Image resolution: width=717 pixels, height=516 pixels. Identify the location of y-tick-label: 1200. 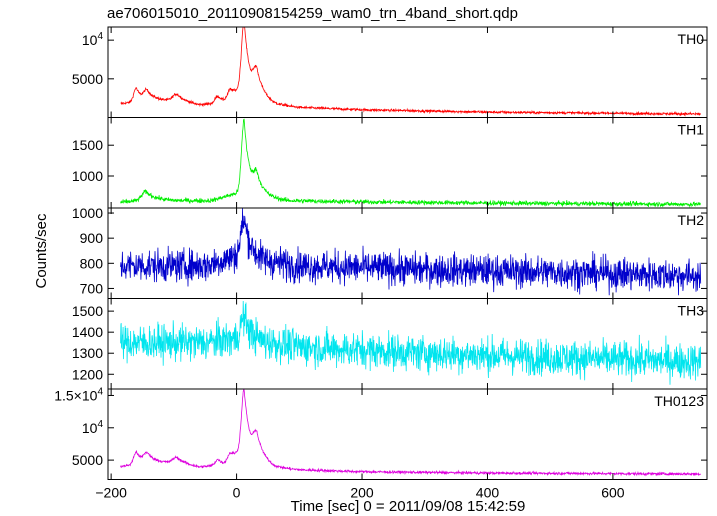
(87, 374).